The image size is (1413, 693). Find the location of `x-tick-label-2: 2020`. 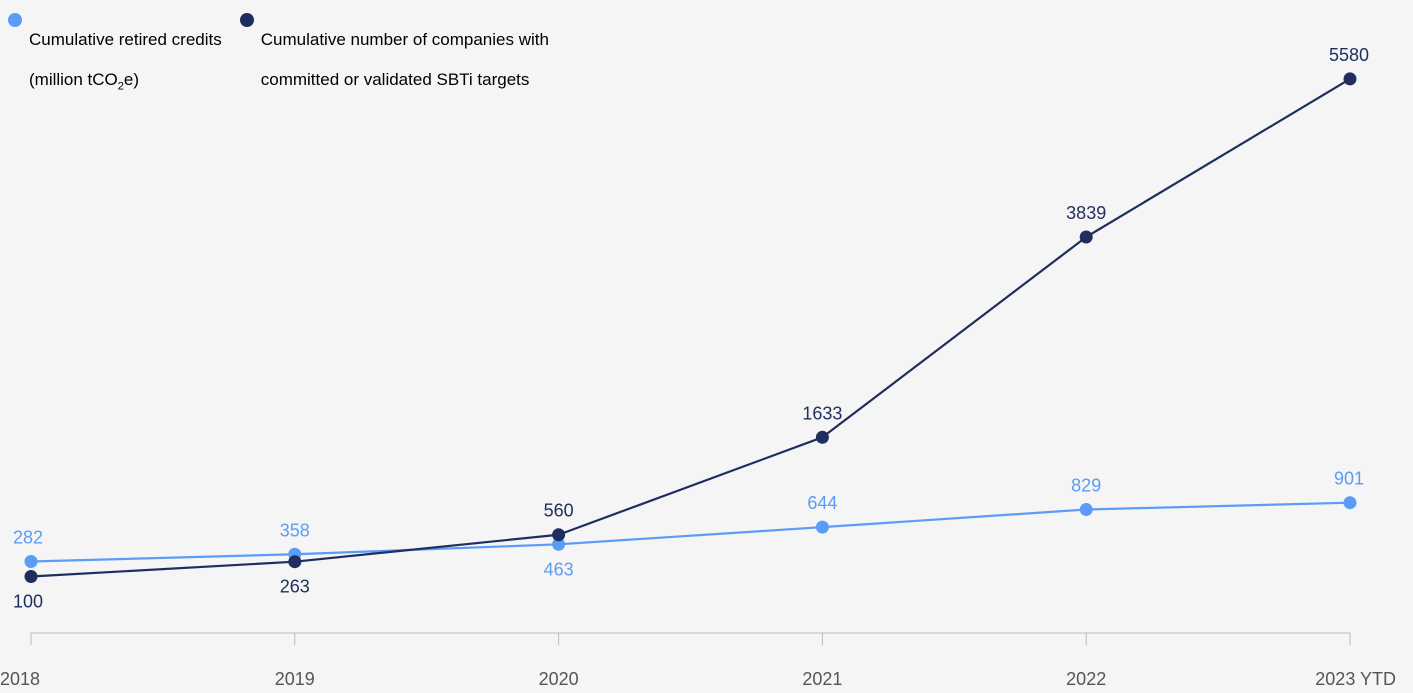

x-tick-label-2: 2020 is located at coordinates (559, 679).